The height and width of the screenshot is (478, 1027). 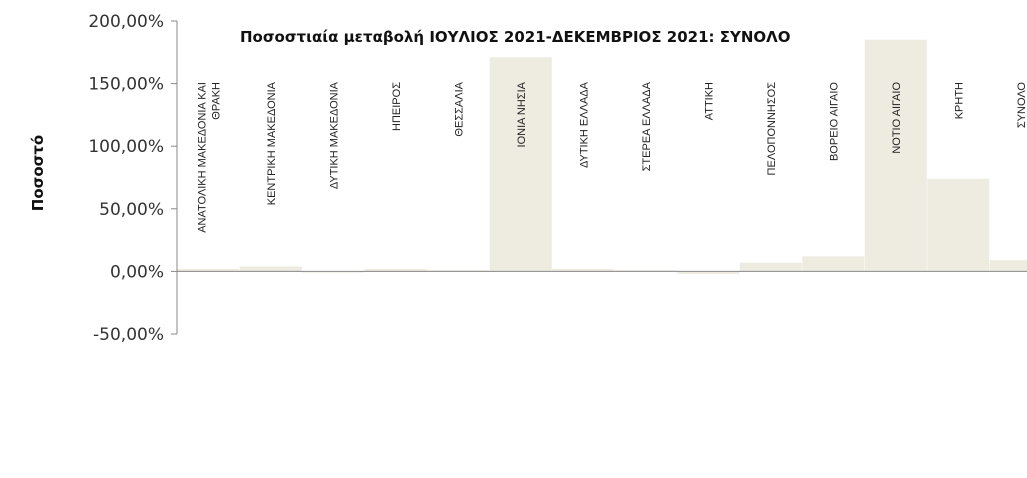 I want to click on x-tick-label: ΑΝΑΤΟΛΙΚΗ ΜΑΚΕΔΟΝΙΑ ΚΑΙ, so click(x=202, y=157).